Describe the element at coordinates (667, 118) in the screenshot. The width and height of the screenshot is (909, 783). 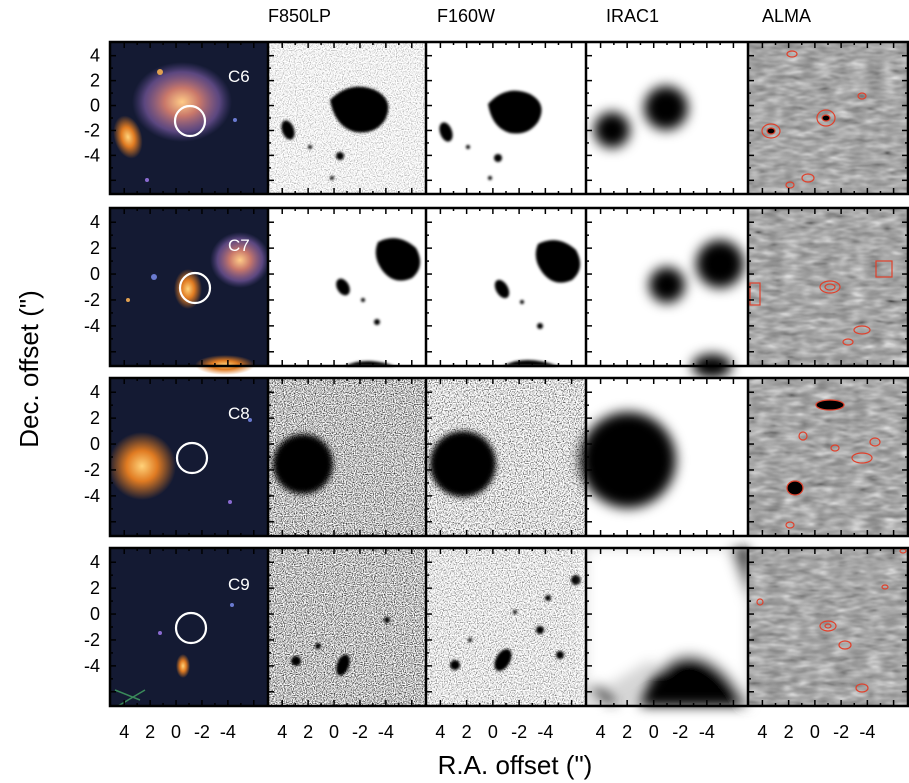
I see `panel-c6-irac1` at that location.